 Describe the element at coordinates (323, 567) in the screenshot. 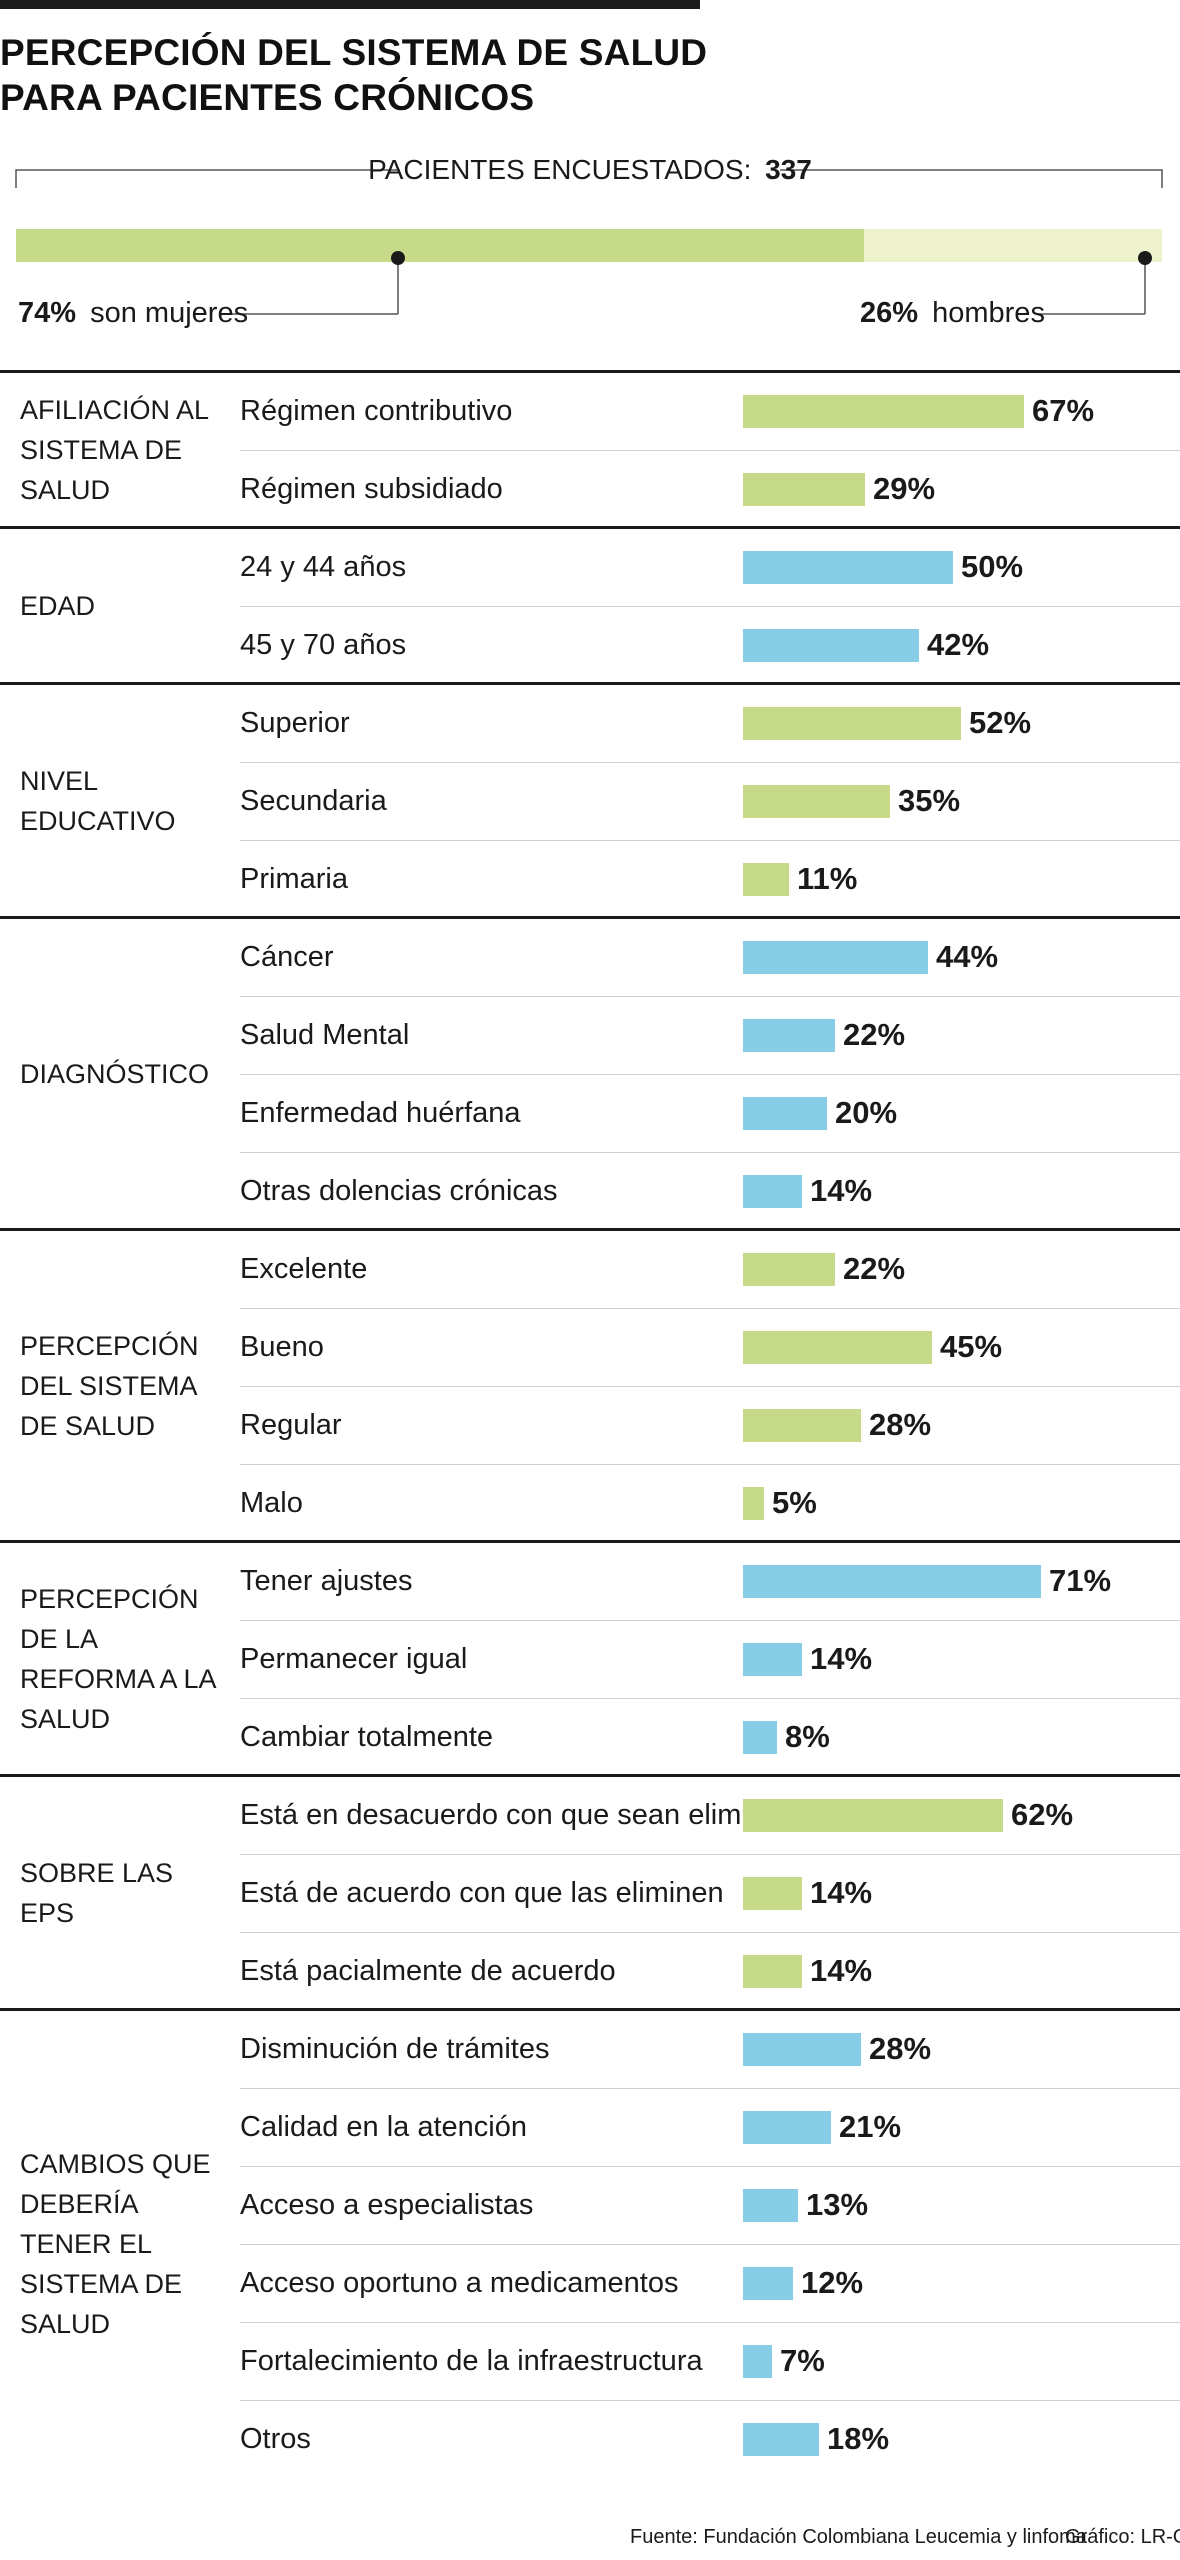

I see `row-label: 24 y 44 años` at that location.